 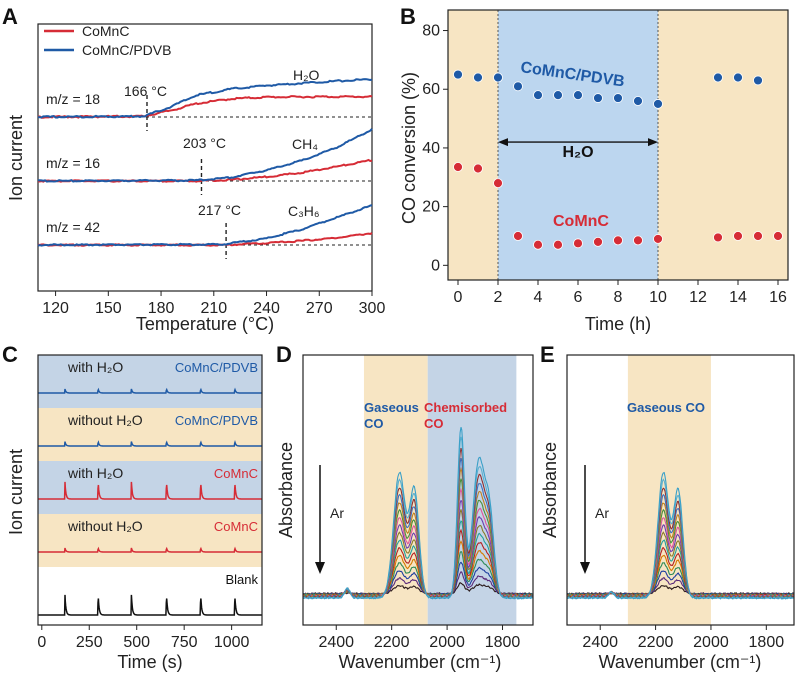 What do you see at coordinates (698, 297) in the screenshot?
I see `b-x-tick-label-12: 12` at bounding box center [698, 297].